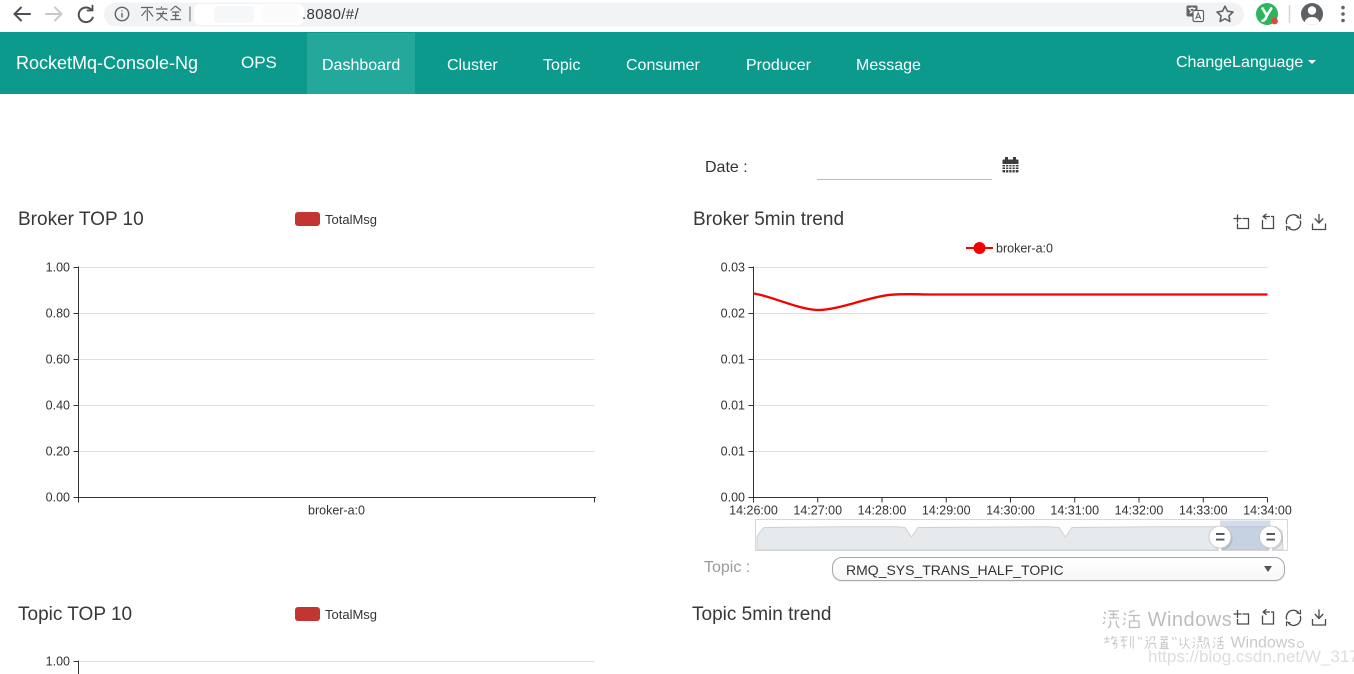 The image size is (1354, 674). Describe the element at coordinates (1139, 511) in the screenshot. I see `svg-text: 14:32:00` at that location.